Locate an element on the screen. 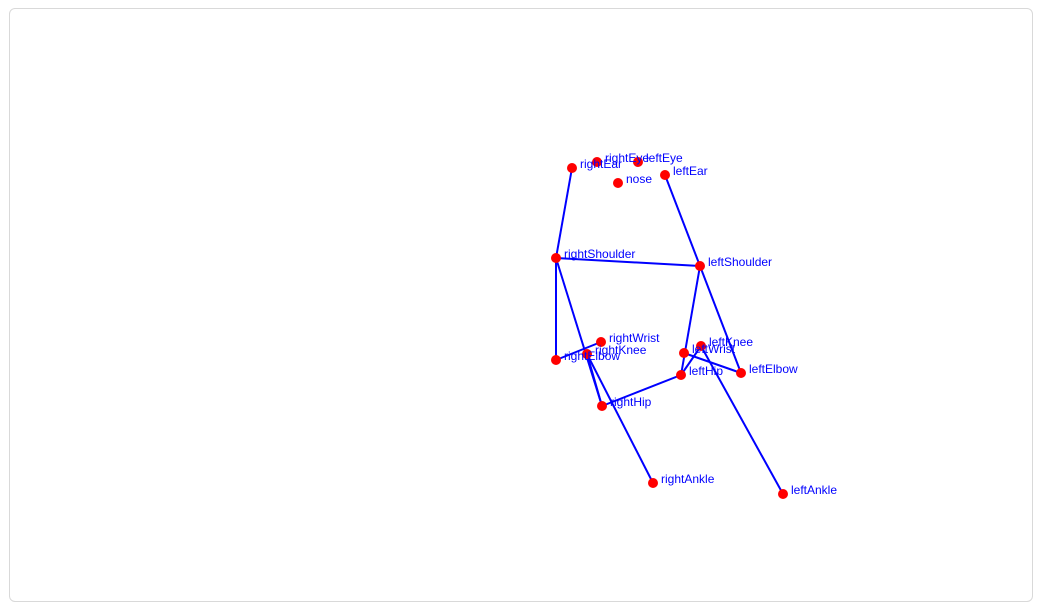  keypoint-leftEye is located at coordinates (638, 162).